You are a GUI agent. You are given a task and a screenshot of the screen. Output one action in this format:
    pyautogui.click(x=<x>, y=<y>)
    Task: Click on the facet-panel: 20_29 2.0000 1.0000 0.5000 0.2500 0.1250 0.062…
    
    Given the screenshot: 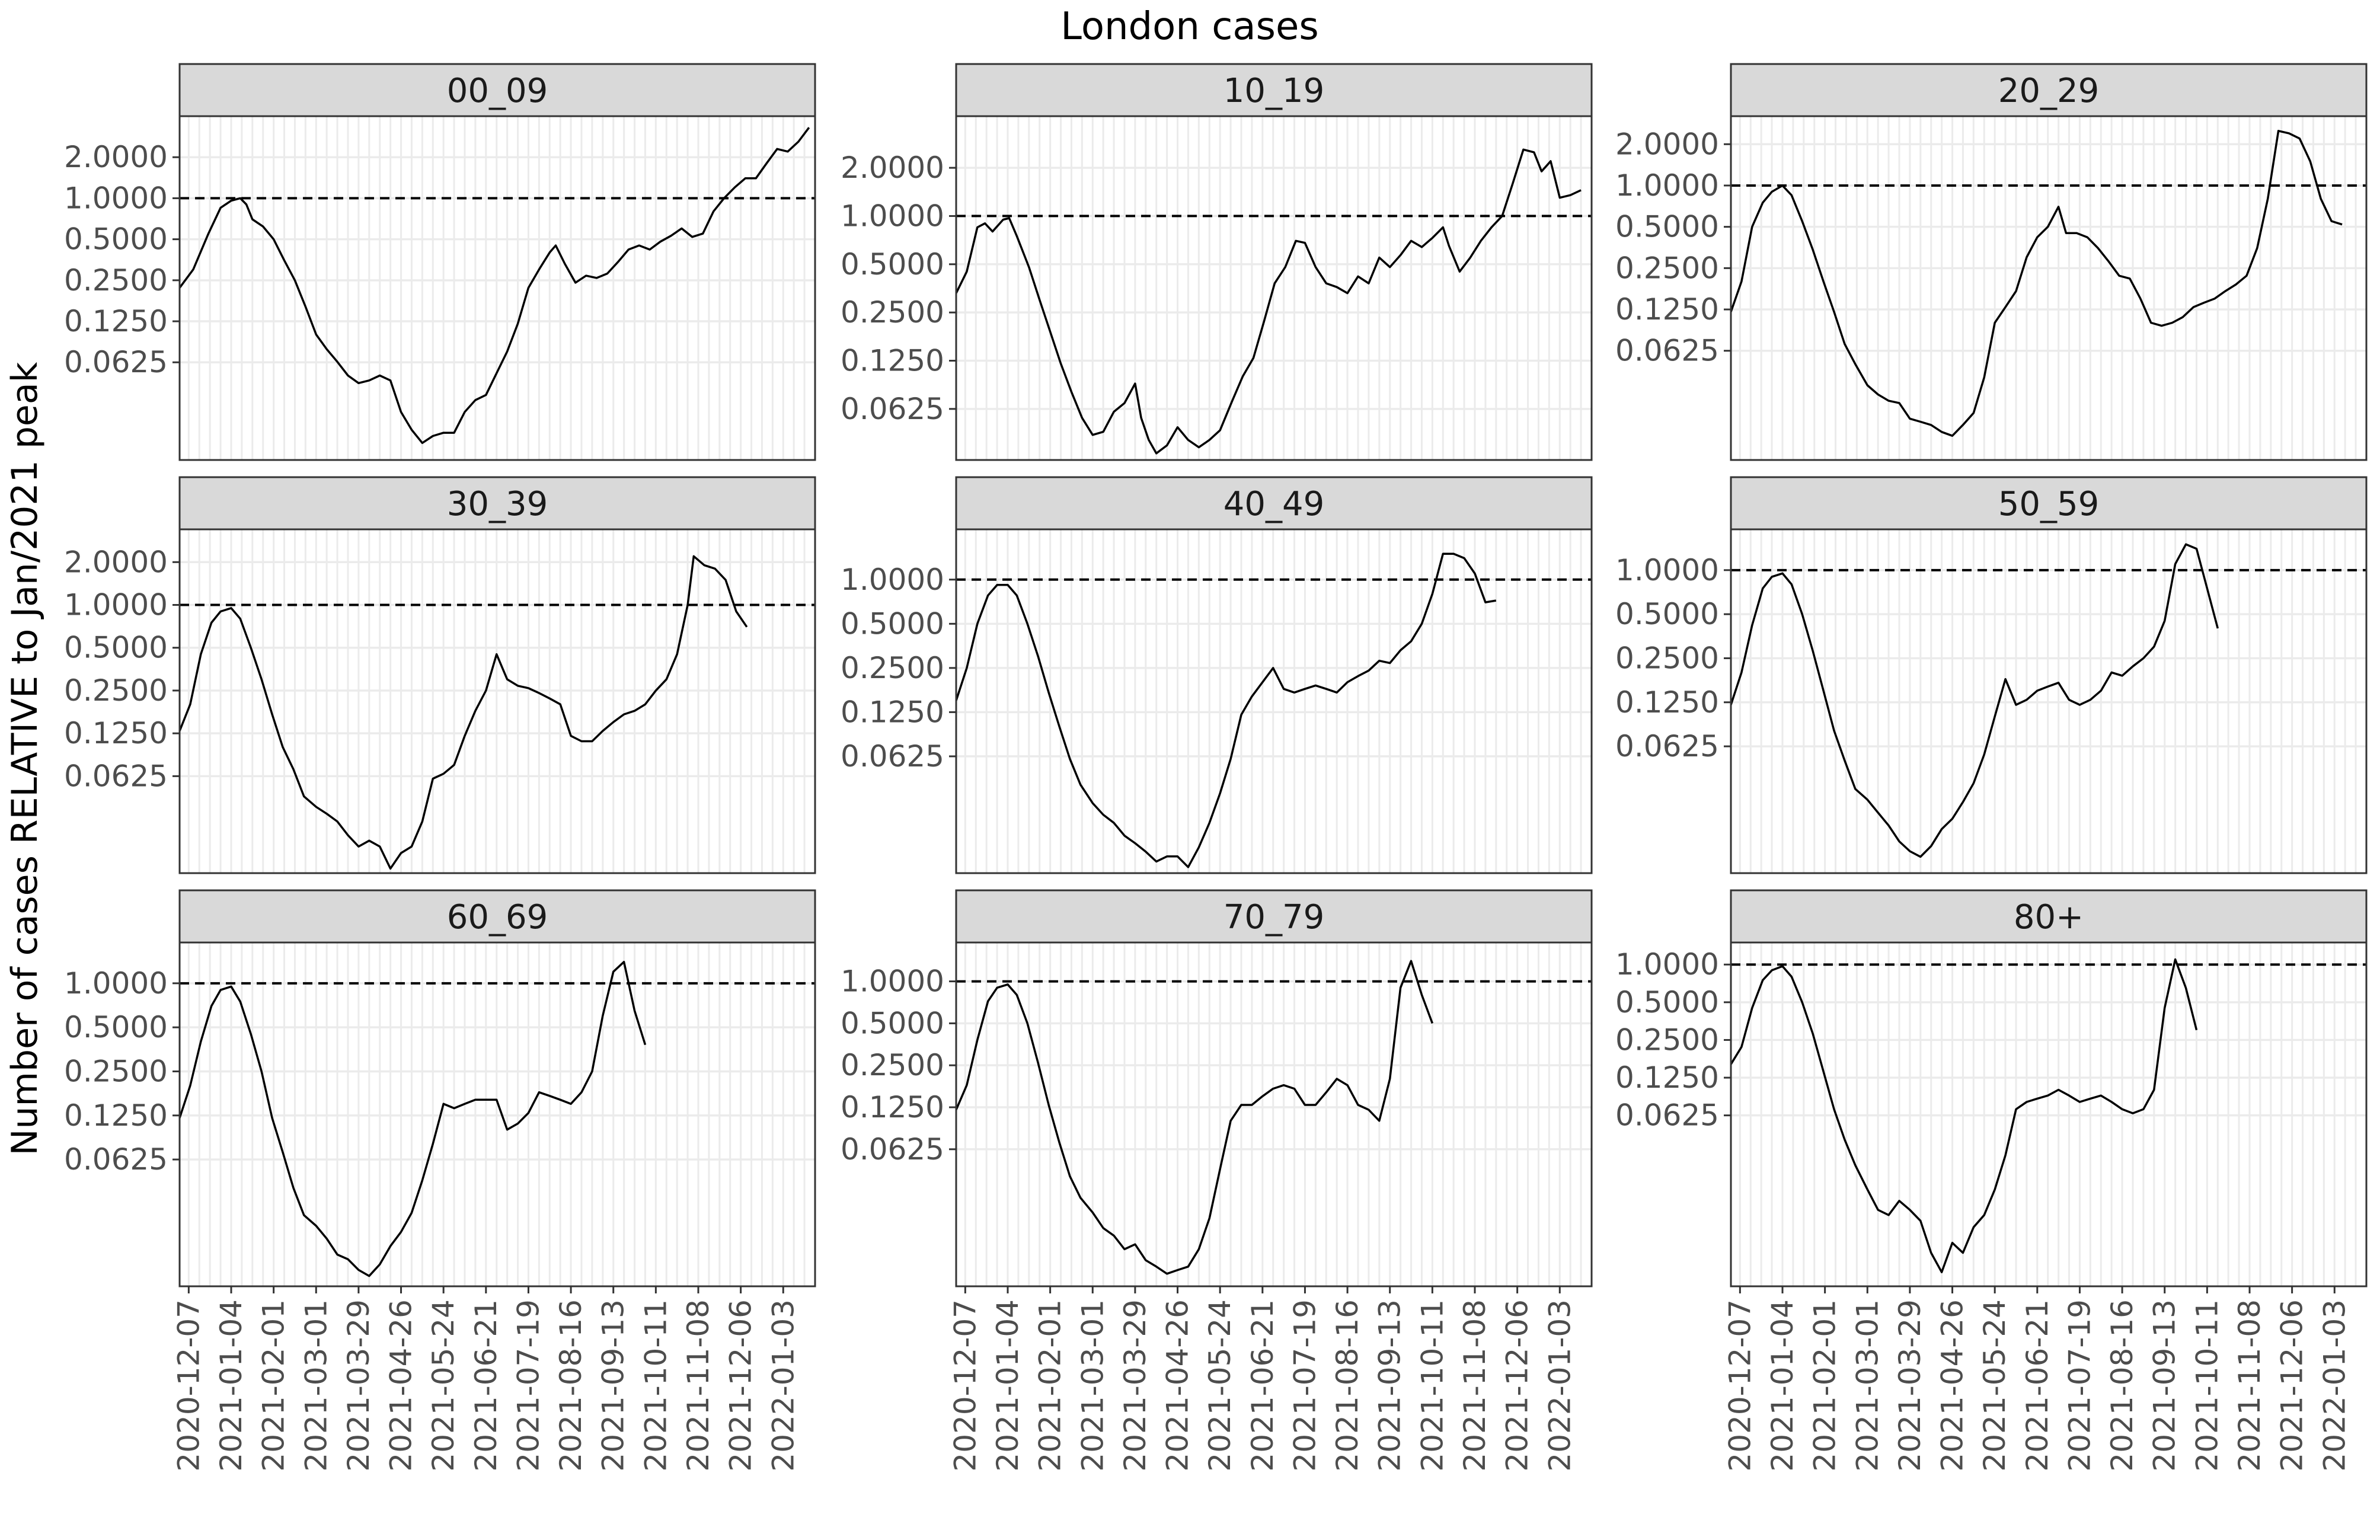 What is the action you would take?
    pyautogui.click(x=1991, y=262)
    